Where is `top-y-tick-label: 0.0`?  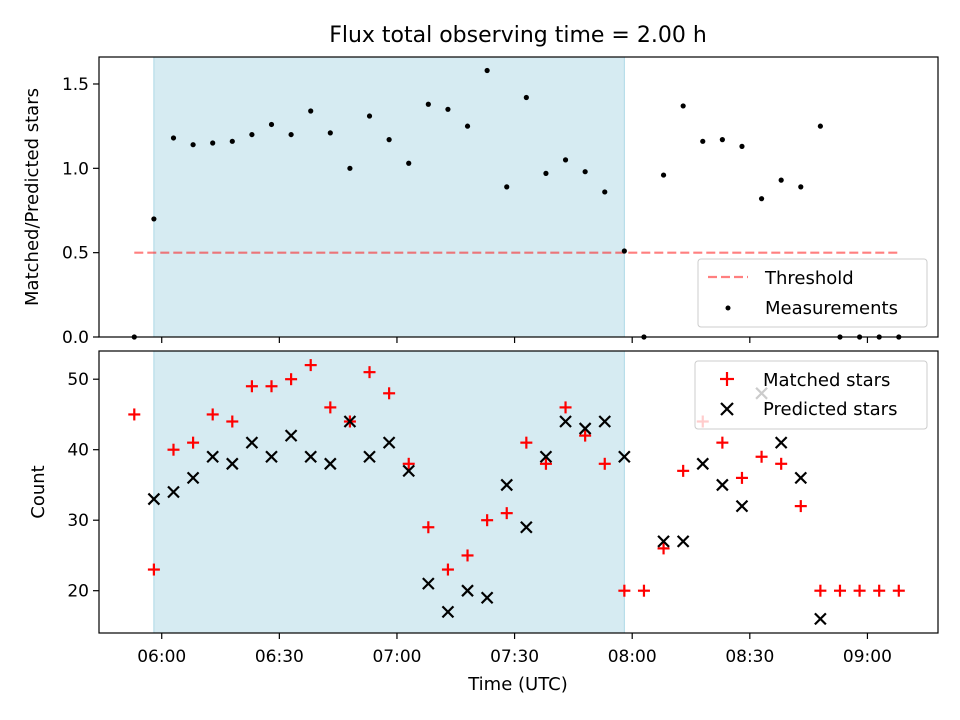 top-y-tick-label: 0.0 is located at coordinates (75, 338).